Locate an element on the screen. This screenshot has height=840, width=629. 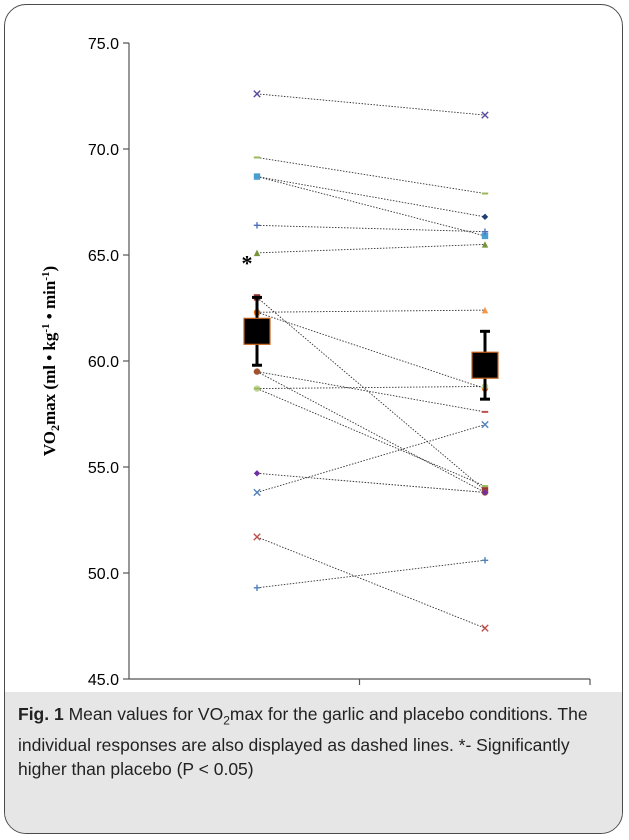
y-tick-label: 70.0 is located at coordinates (103, 150).